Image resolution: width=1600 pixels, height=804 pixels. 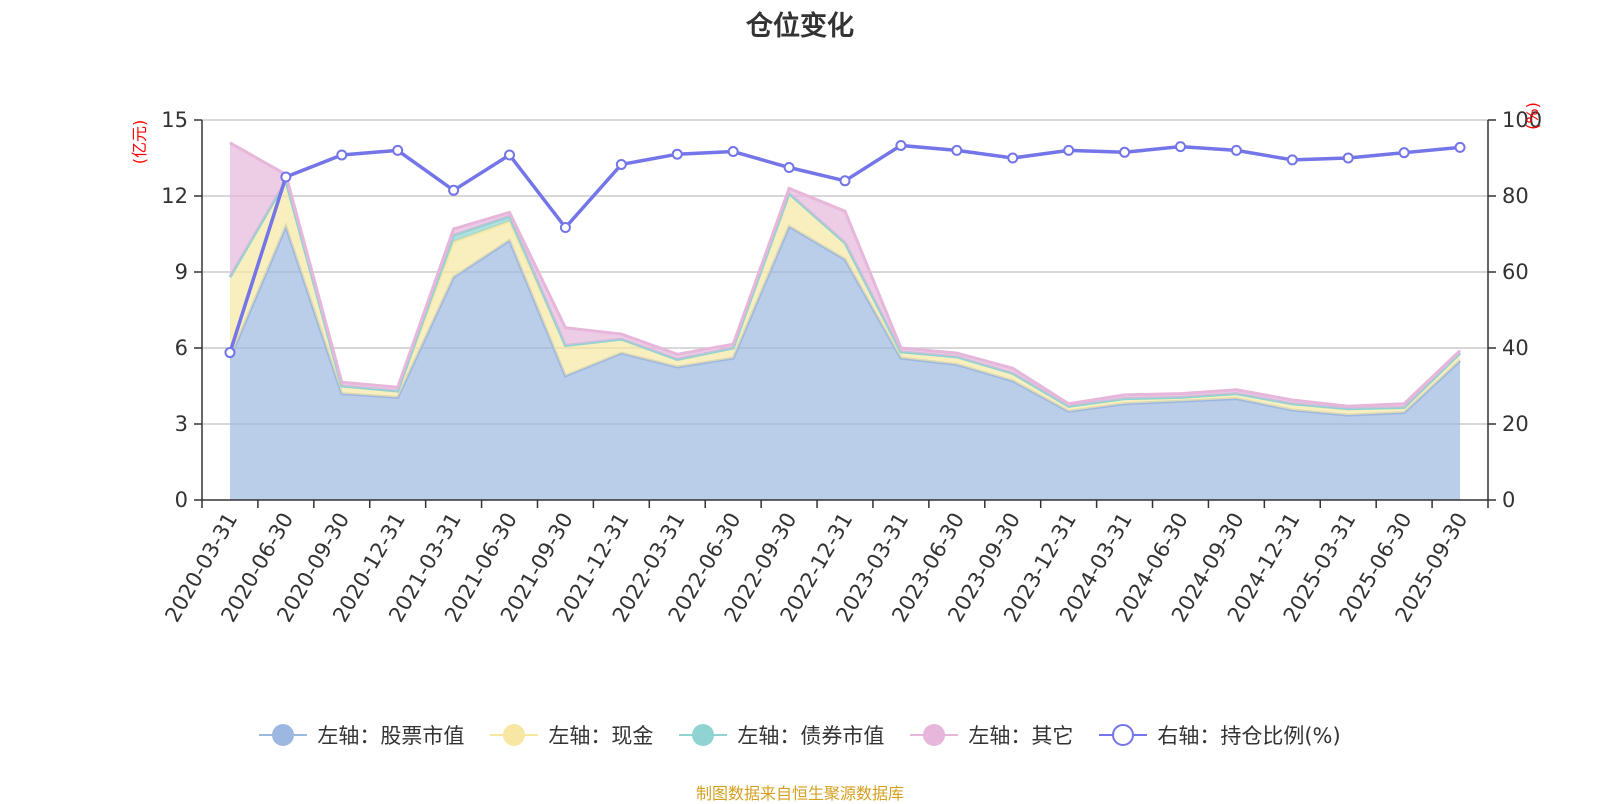 What do you see at coordinates (1515, 424) in the screenshot?
I see `right-axis-tick-label: 20` at bounding box center [1515, 424].